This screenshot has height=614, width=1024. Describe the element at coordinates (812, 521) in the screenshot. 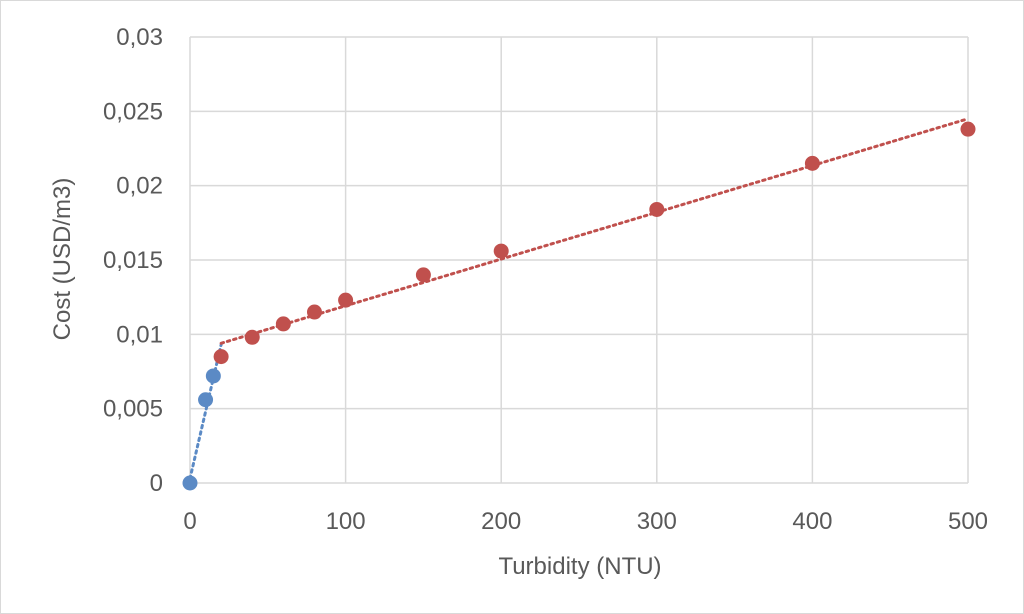

I see `x-tick-label: 400` at that location.